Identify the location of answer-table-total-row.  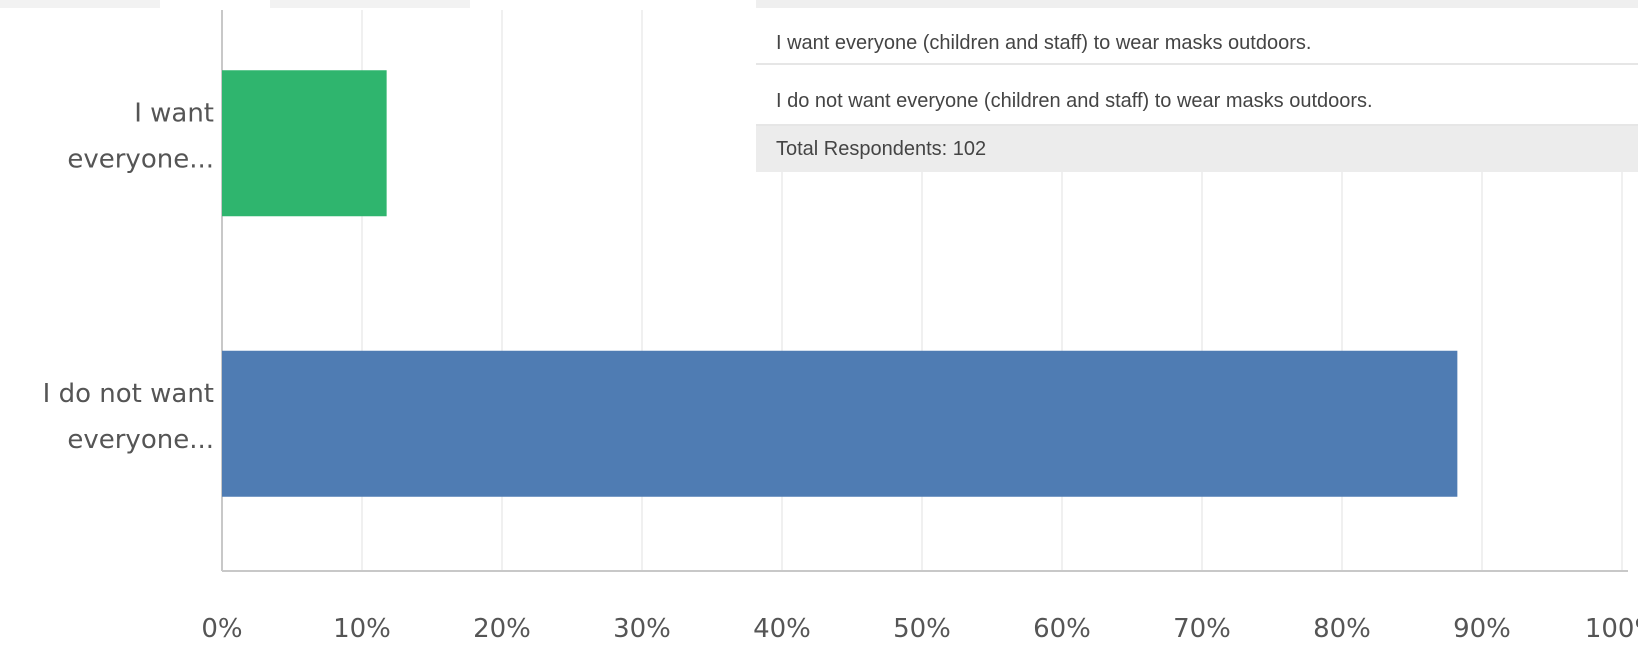
(1197, 149).